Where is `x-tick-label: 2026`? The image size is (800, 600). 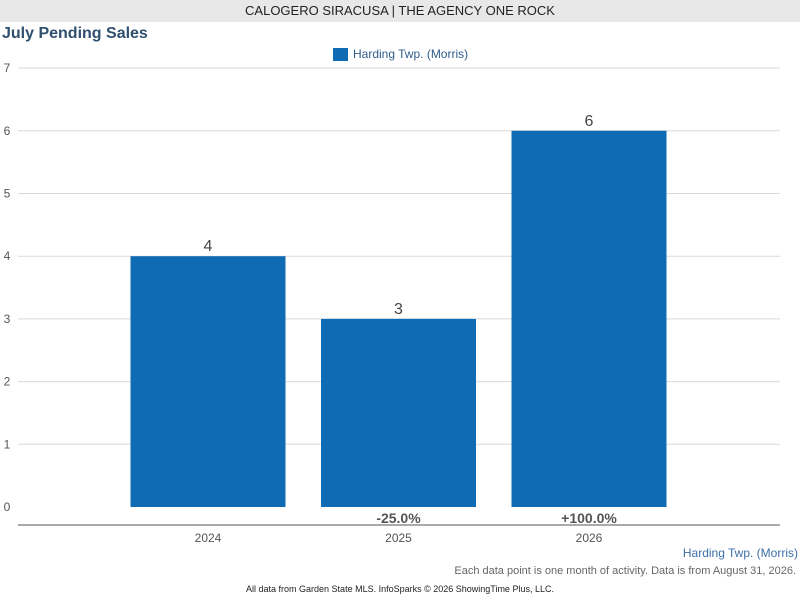 x-tick-label: 2026 is located at coordinates (589, 538).